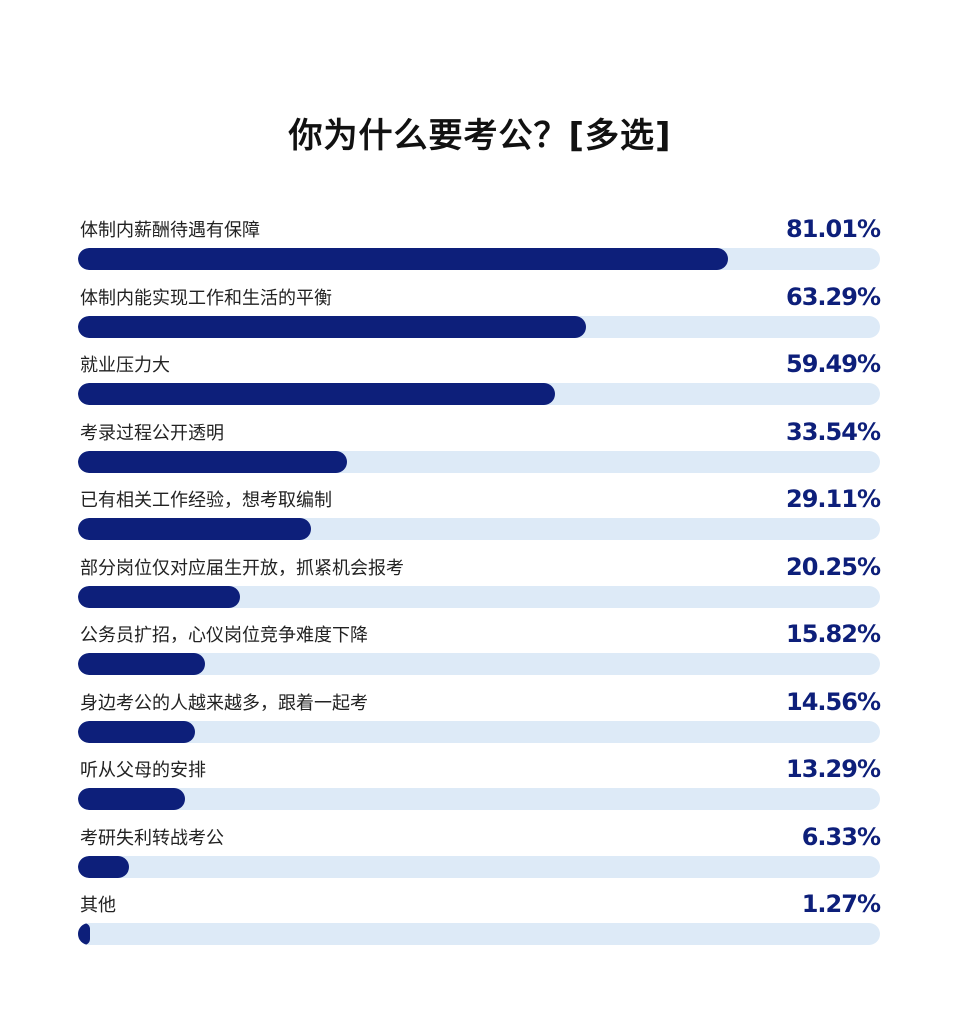  Describe the element at coordinates (206, 500) in the screenshot. I see `category-label: 已有相关工作经验，想考取编制` at that location.